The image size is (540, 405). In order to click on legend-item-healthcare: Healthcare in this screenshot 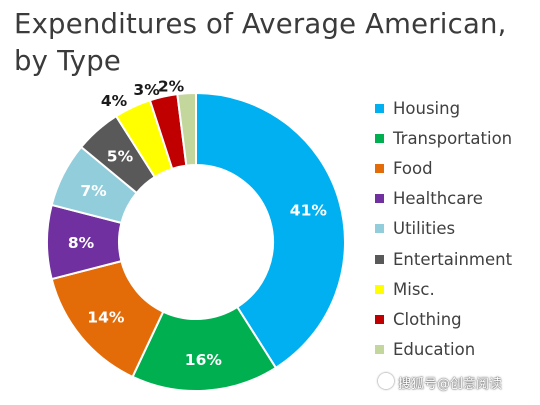, I will do `click(457, 199)`.